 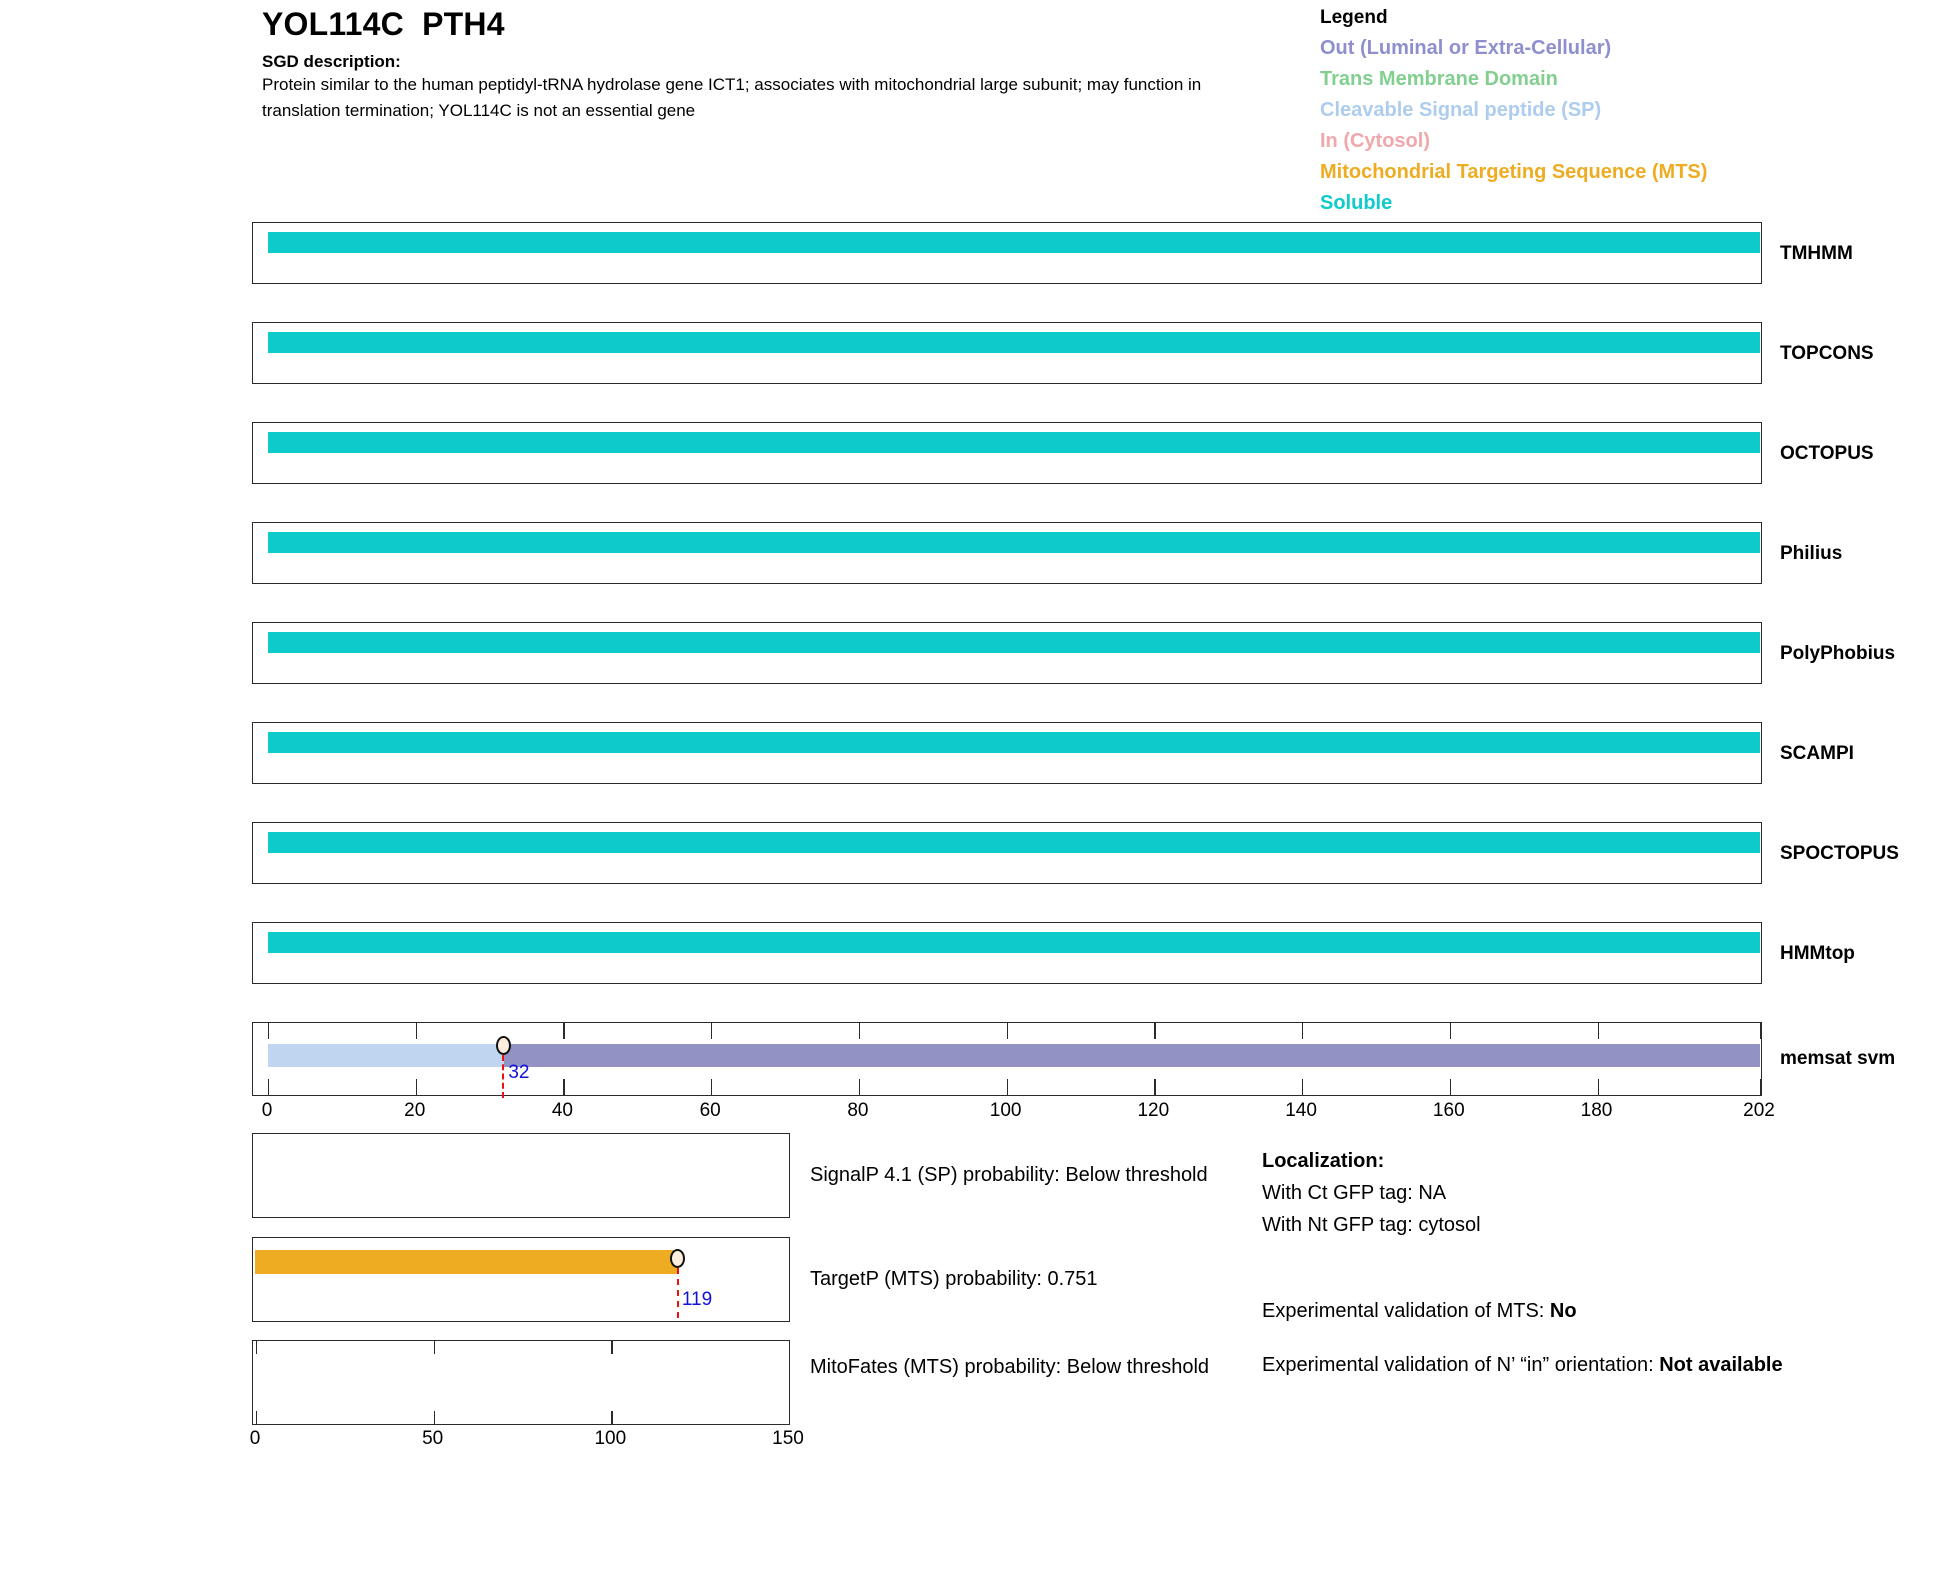 What do you see at coordinates (677, 1293) in the screenshot?
I see `targetp-marker-line` at bounding box center [677, 1293].